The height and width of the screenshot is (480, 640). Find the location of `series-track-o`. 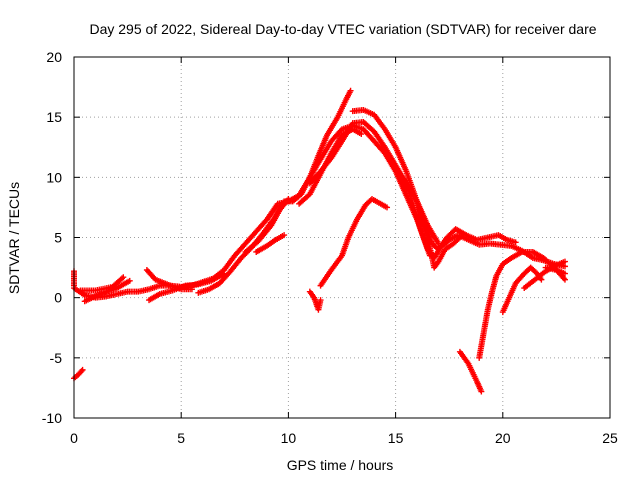

series-track-o is located at coordinates (354, 242).